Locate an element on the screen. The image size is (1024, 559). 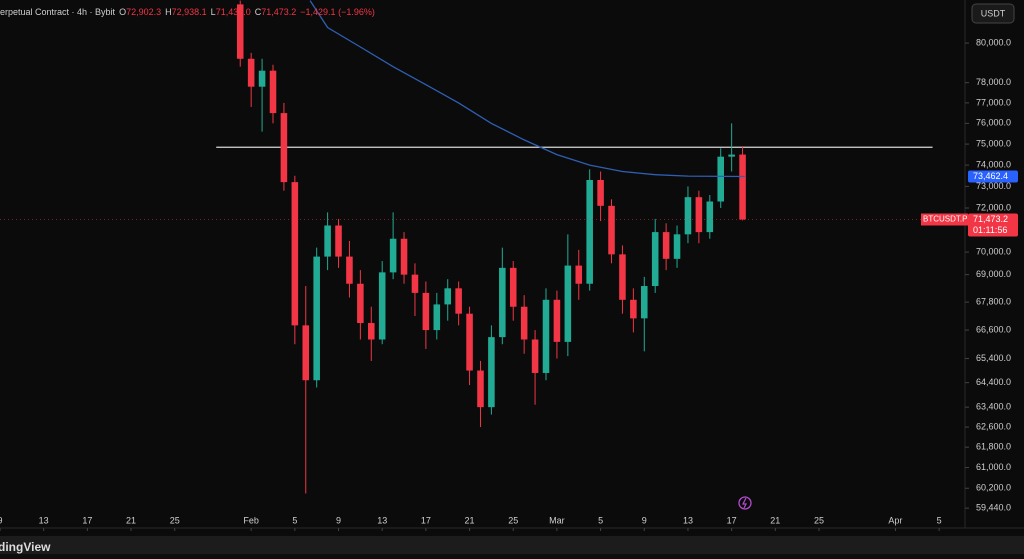
y-tick-label: 67,800.0 is located at coordinates (993, 301).